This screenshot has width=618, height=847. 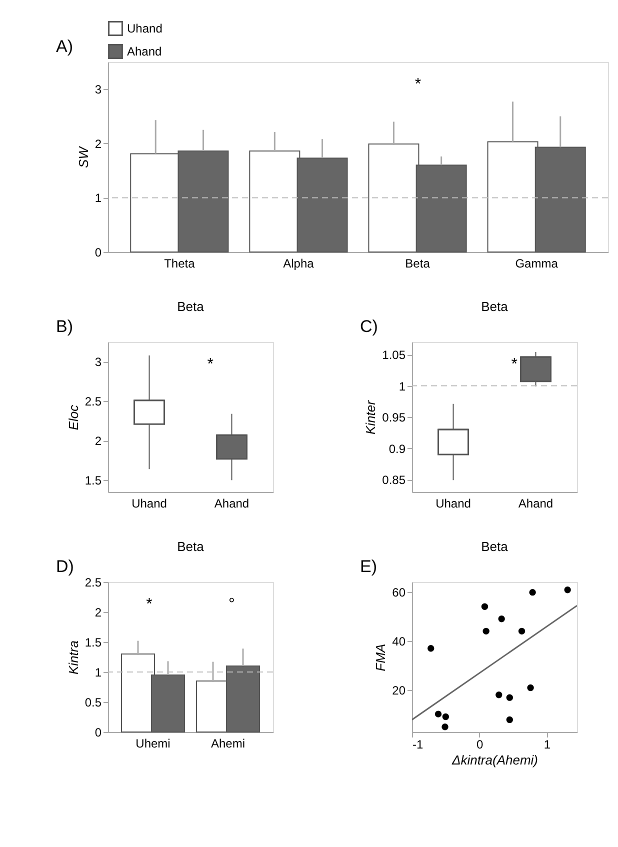 I want to click on text: D), so click(x=65, y=566).